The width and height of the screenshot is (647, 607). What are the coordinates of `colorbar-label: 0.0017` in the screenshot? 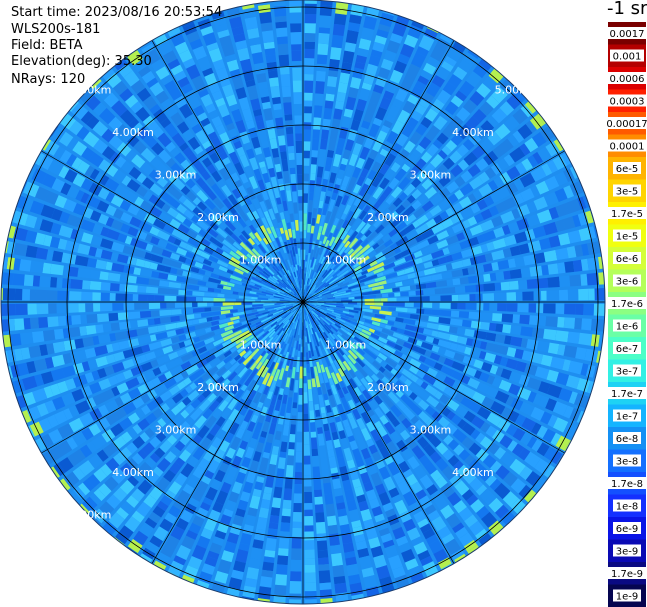 It's located at (627, 34).